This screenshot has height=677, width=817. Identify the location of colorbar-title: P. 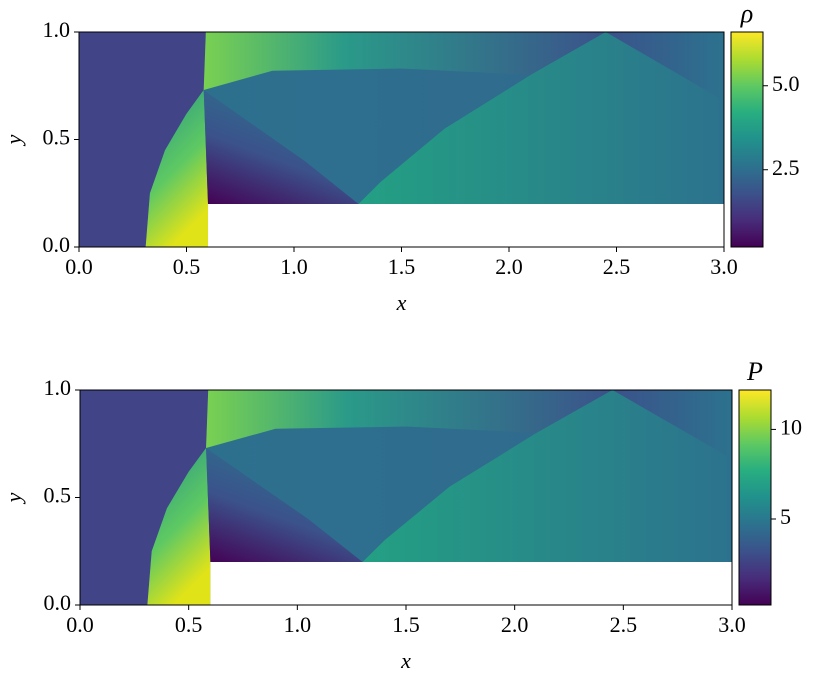
(754, 371).